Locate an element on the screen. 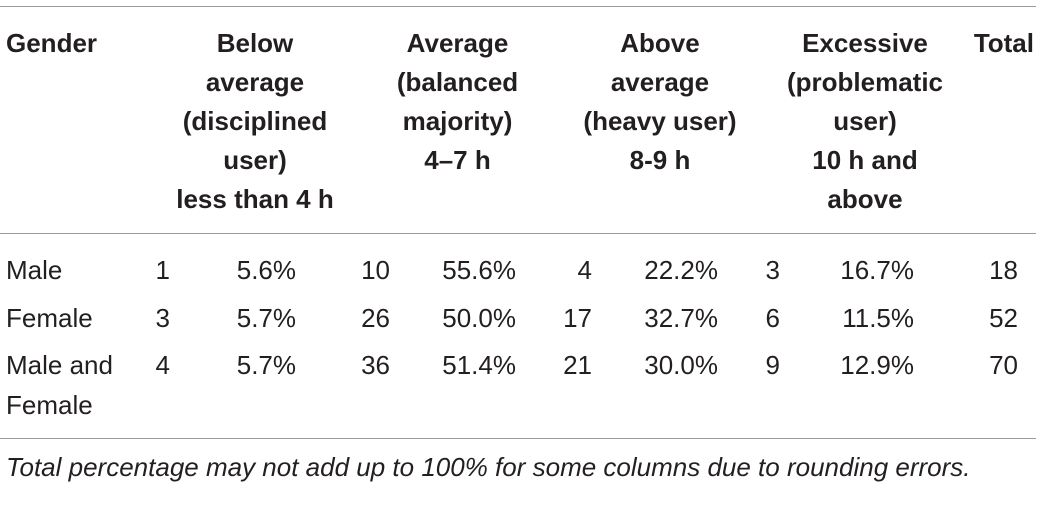  header-excessive-line: user) is located at coordinates (865, 121).